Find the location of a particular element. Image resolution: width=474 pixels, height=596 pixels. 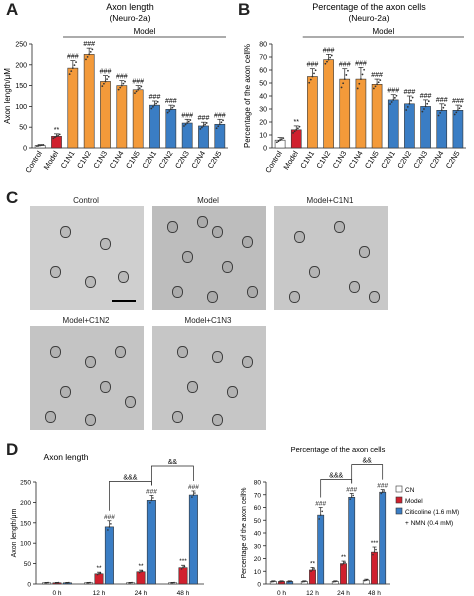

panel-letter-c: C is located at coordinates (12, 197).